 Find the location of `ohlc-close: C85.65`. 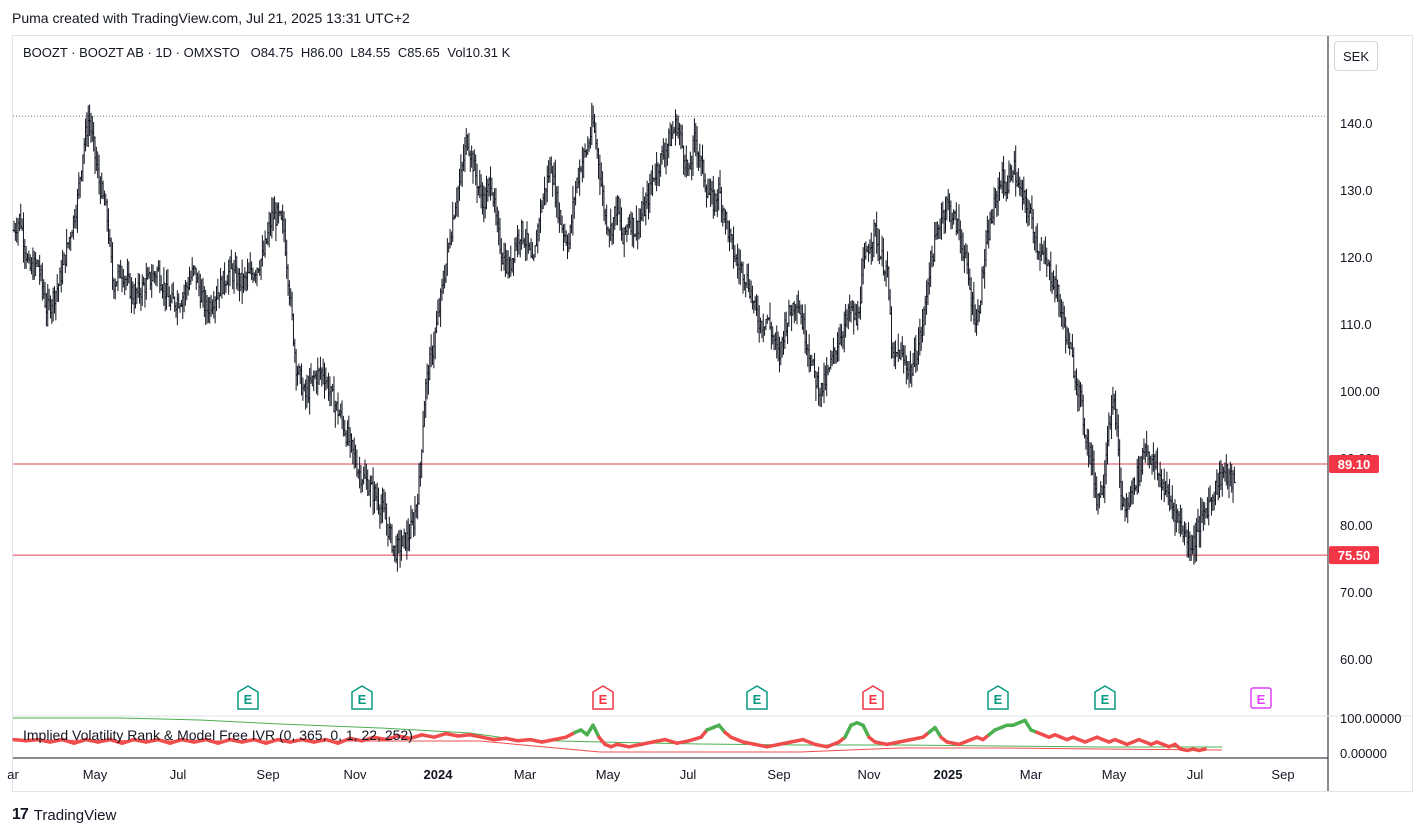

ohlc-close: C85.65 is located at coordinates (418, 52).